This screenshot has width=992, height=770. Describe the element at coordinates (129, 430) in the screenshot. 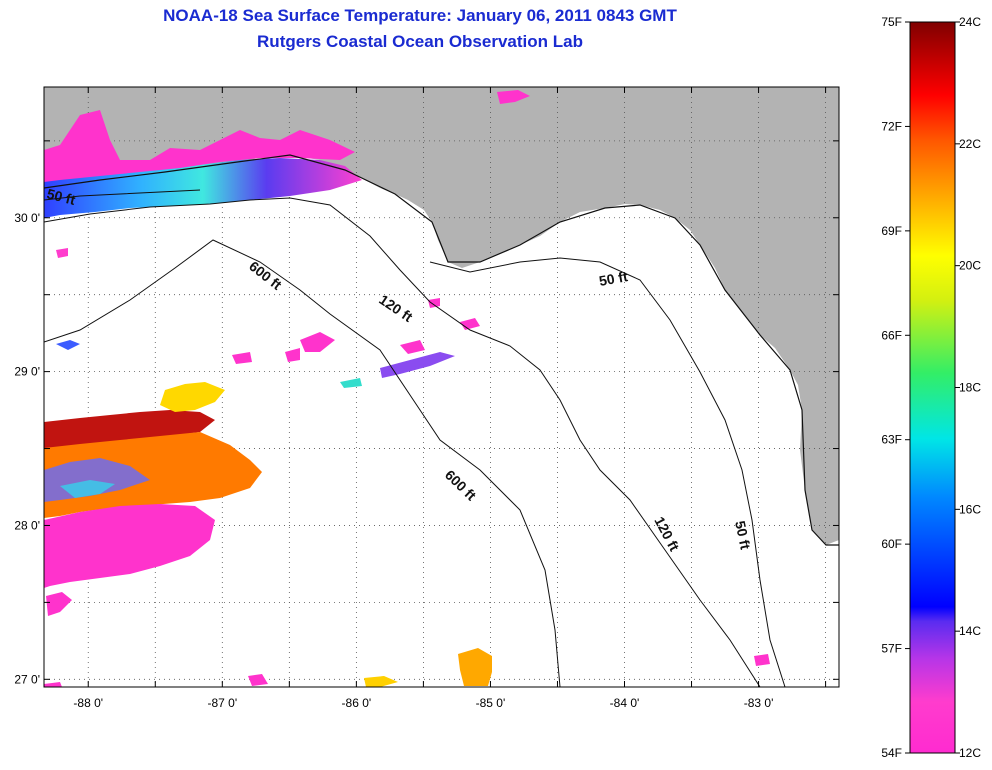

I see `sst-warm-red` at that location.